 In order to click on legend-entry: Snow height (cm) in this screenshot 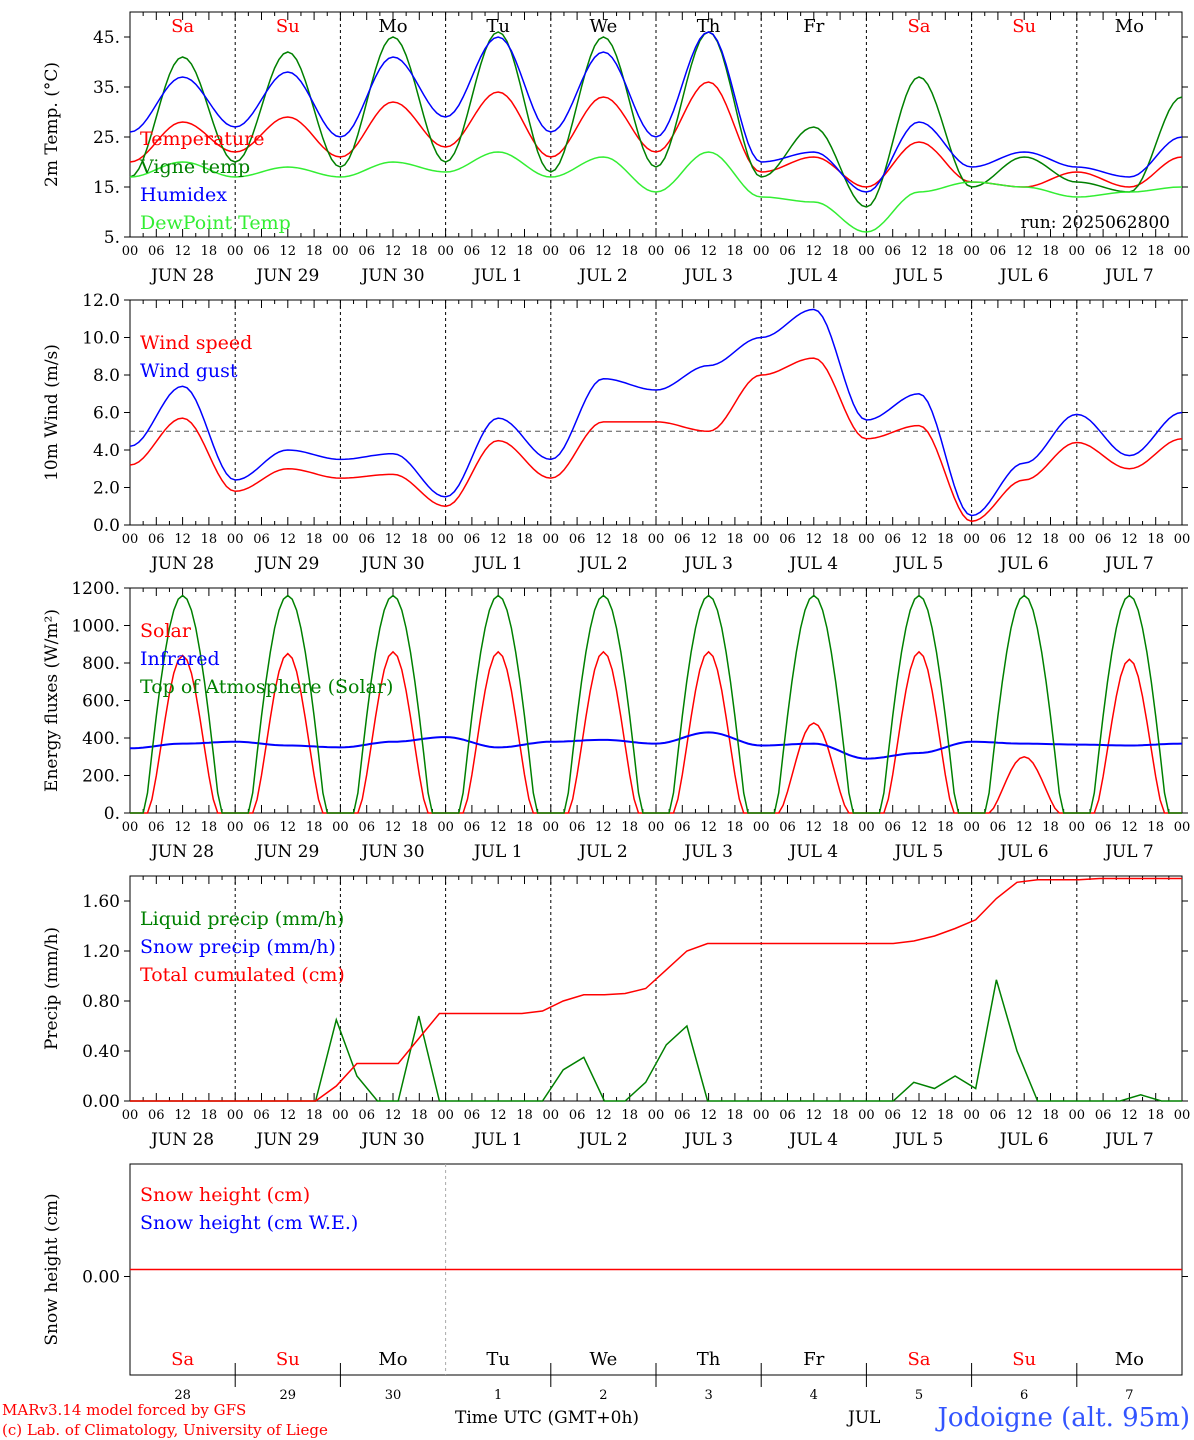, I will do `click(225, 1195)`.